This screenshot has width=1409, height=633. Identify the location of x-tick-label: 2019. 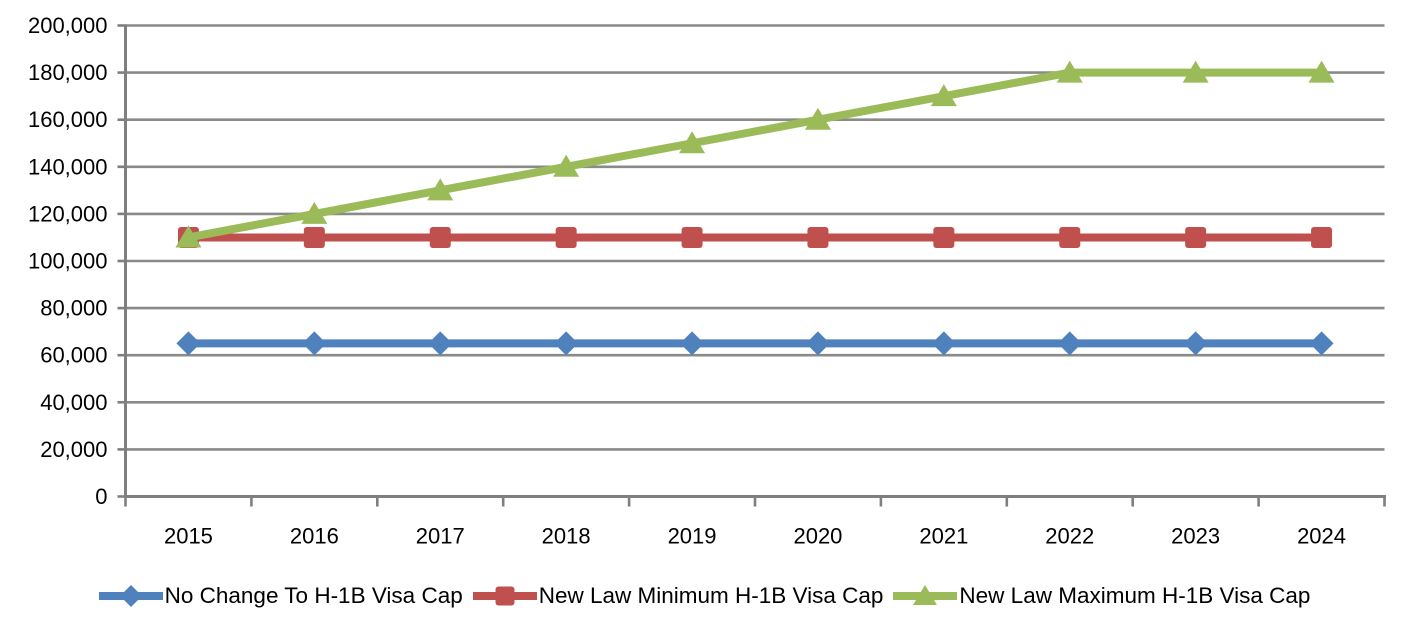
(692, 536).